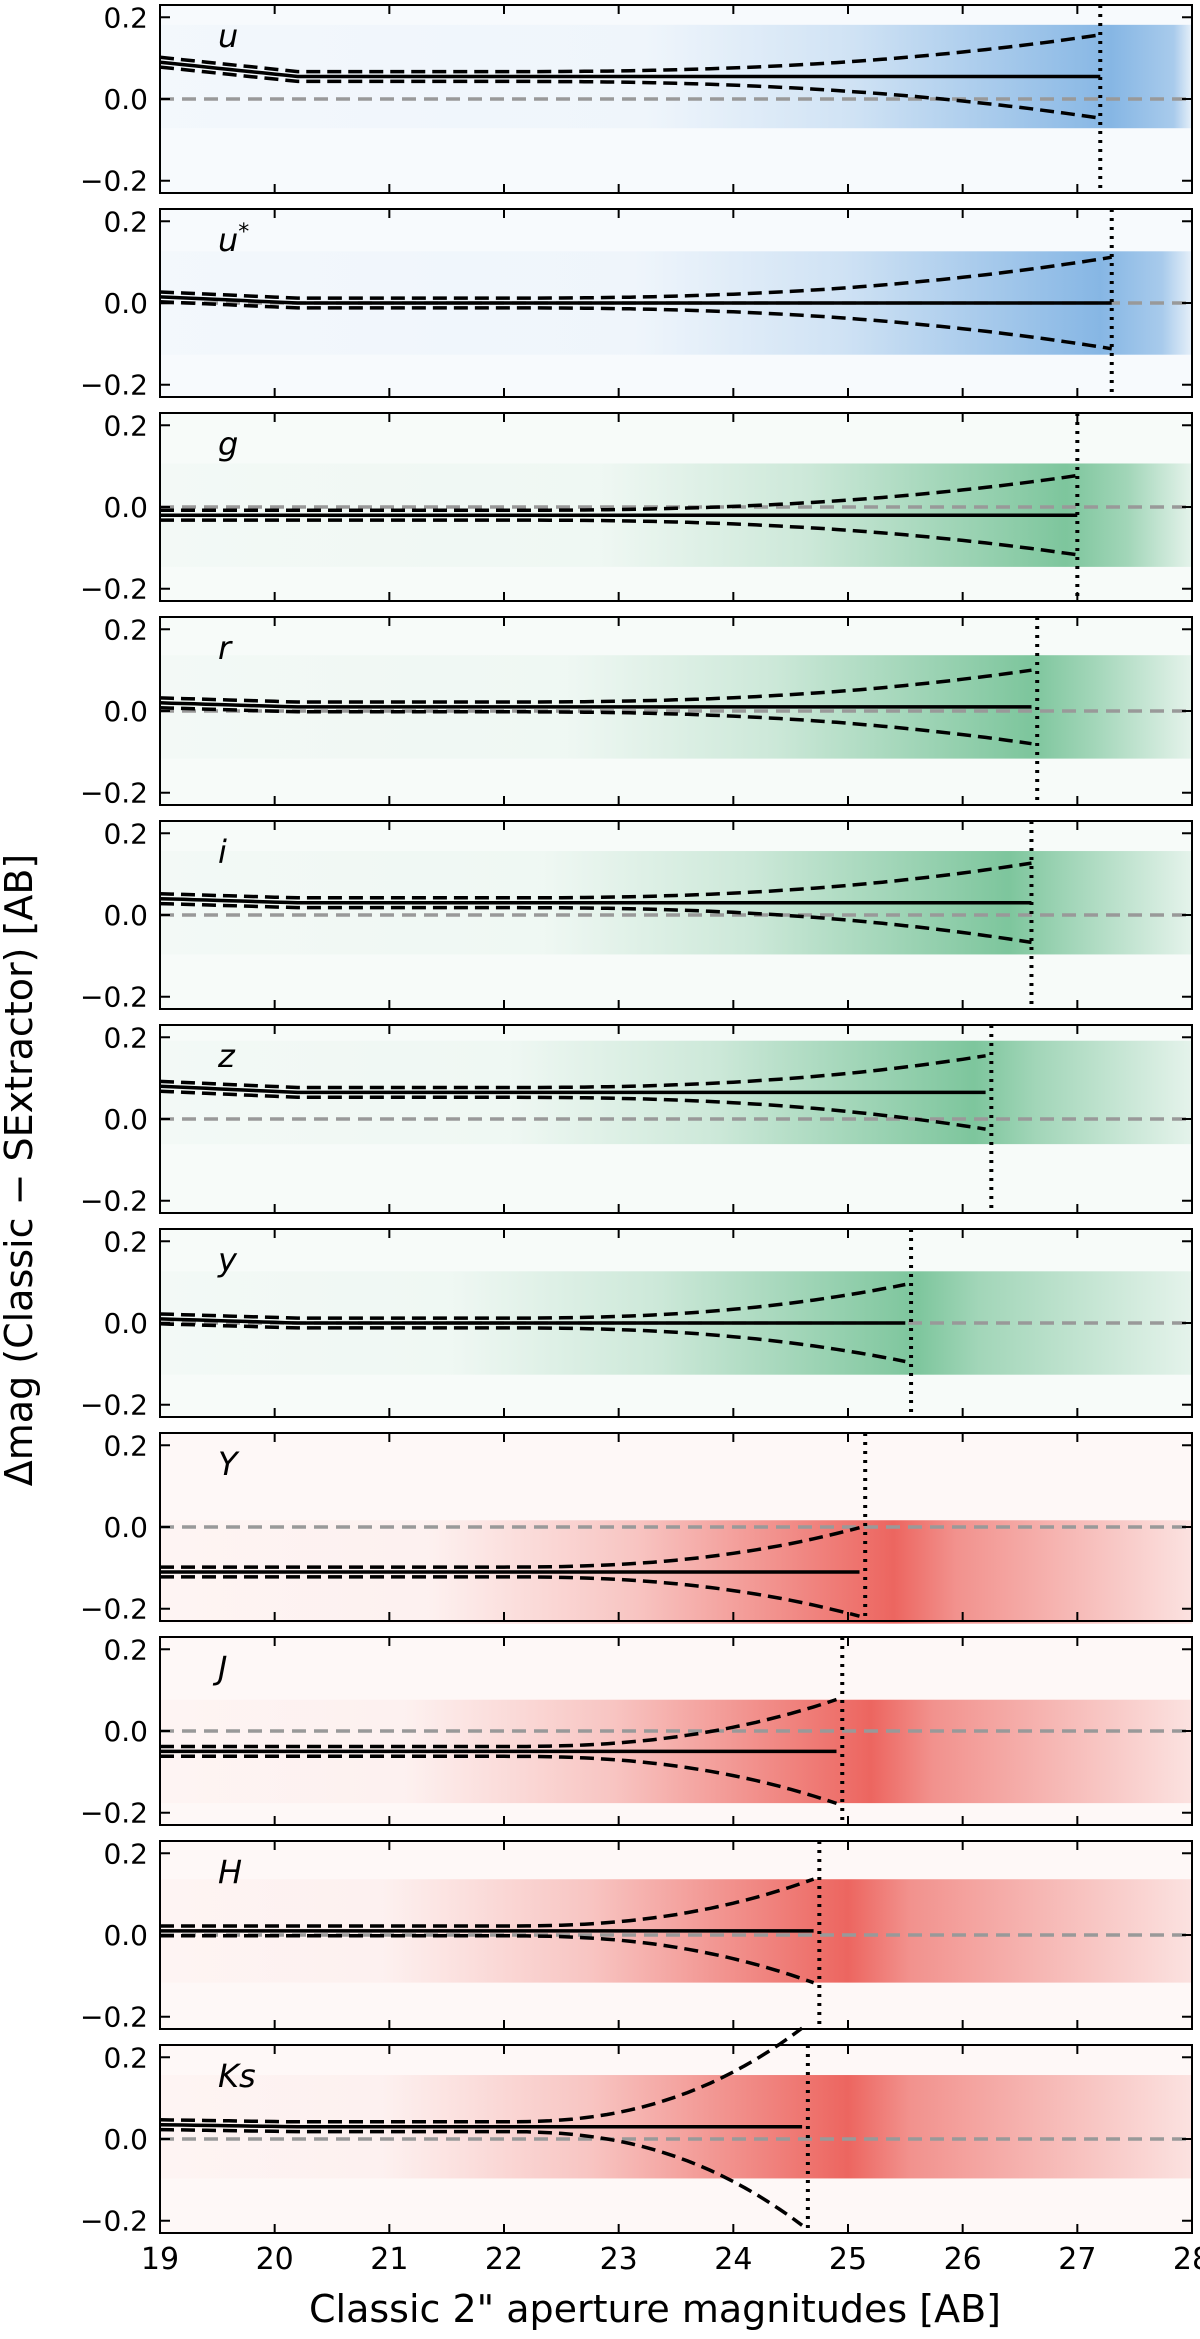 This screenshot has height=2339, width=1200. What do you see at coordinates (389, 2259) in the screenshot?
I see `x-tick-label: 21` at bounding box center [389, 2259].